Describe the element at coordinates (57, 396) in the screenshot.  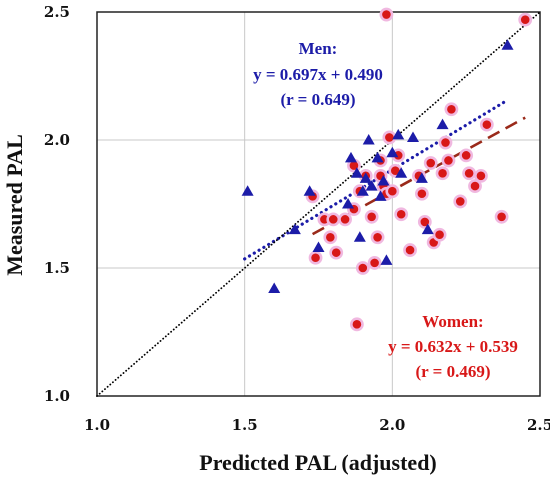
I see `y-tick-label: 1.0` at that location.